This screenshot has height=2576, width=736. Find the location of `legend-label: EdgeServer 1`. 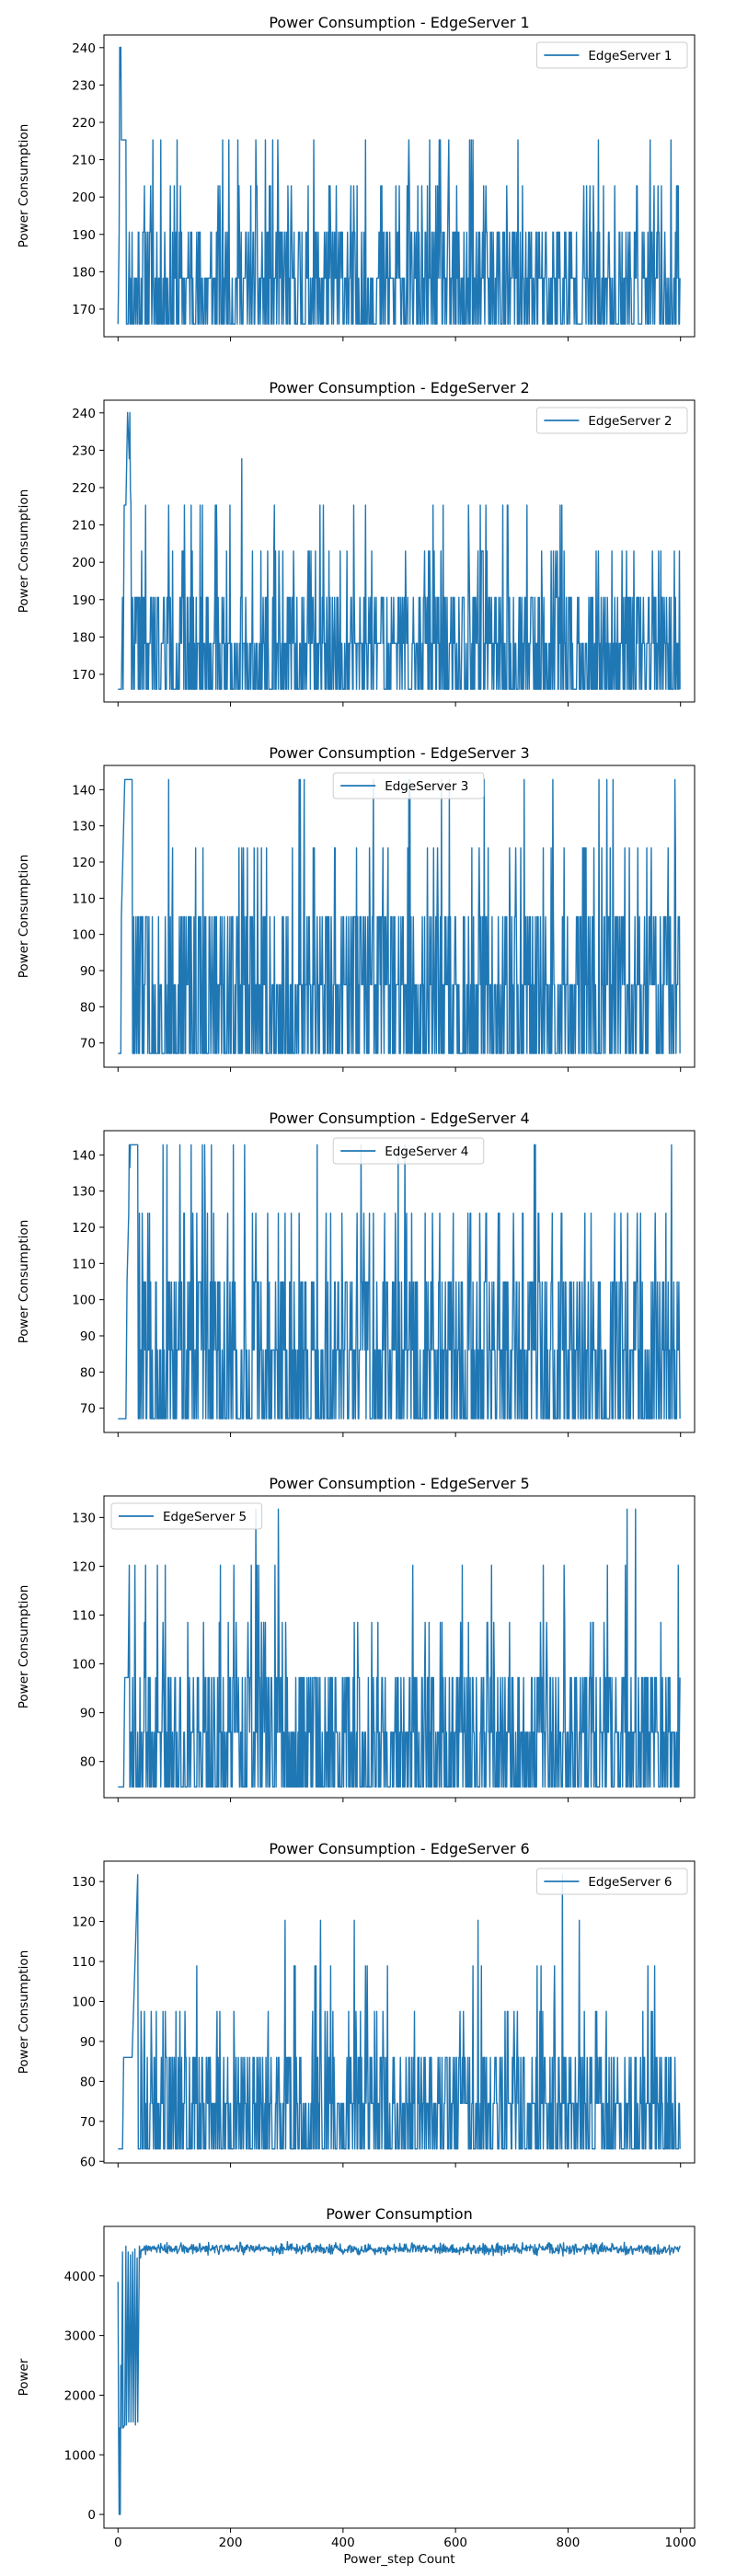

legend-label: EdgeServer 1 is located at coordinates (630, 56).